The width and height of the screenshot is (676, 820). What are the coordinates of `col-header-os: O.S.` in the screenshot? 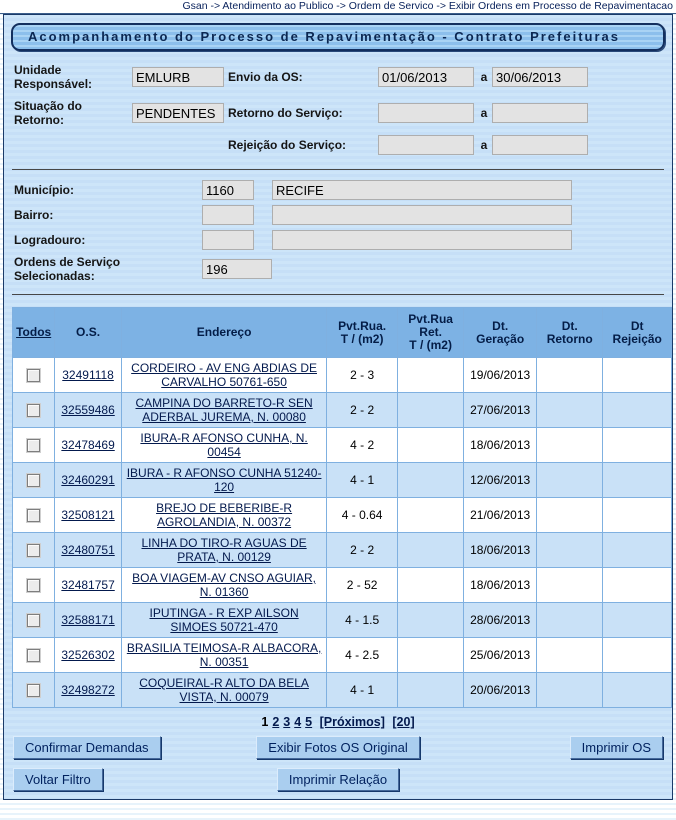 It's located at (88, 332).